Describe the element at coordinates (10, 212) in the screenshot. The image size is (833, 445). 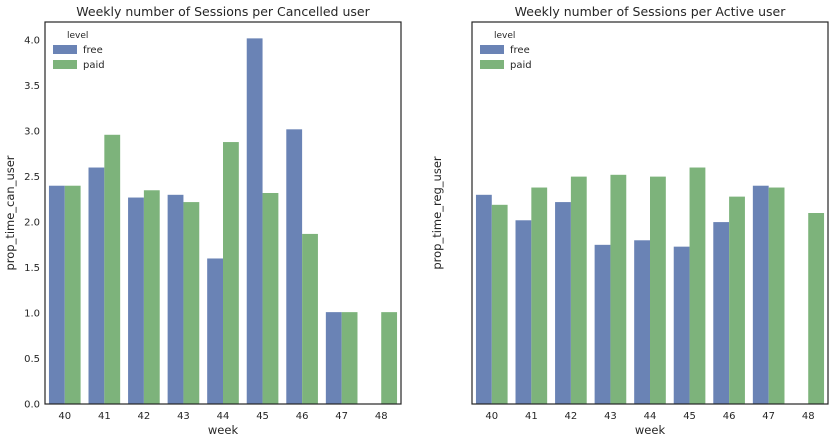
I see `y-axis-label: prop_time_can_user` at that location.